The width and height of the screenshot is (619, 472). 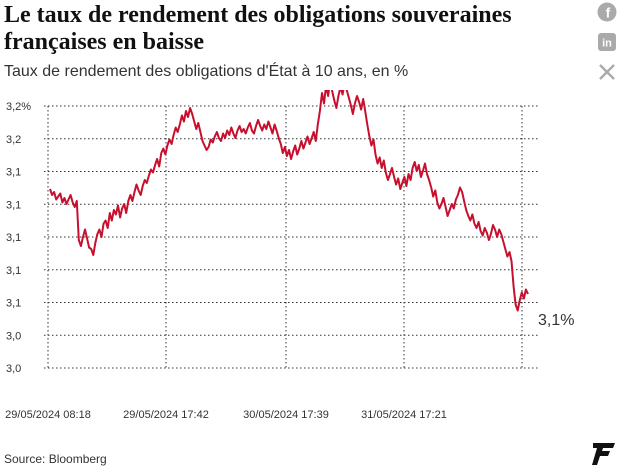 What do you see at coordinates (404, 414) in the screenshot?
I see `x-tick-label: 31/05/2024 17:21` at bounding box center [404, 414].